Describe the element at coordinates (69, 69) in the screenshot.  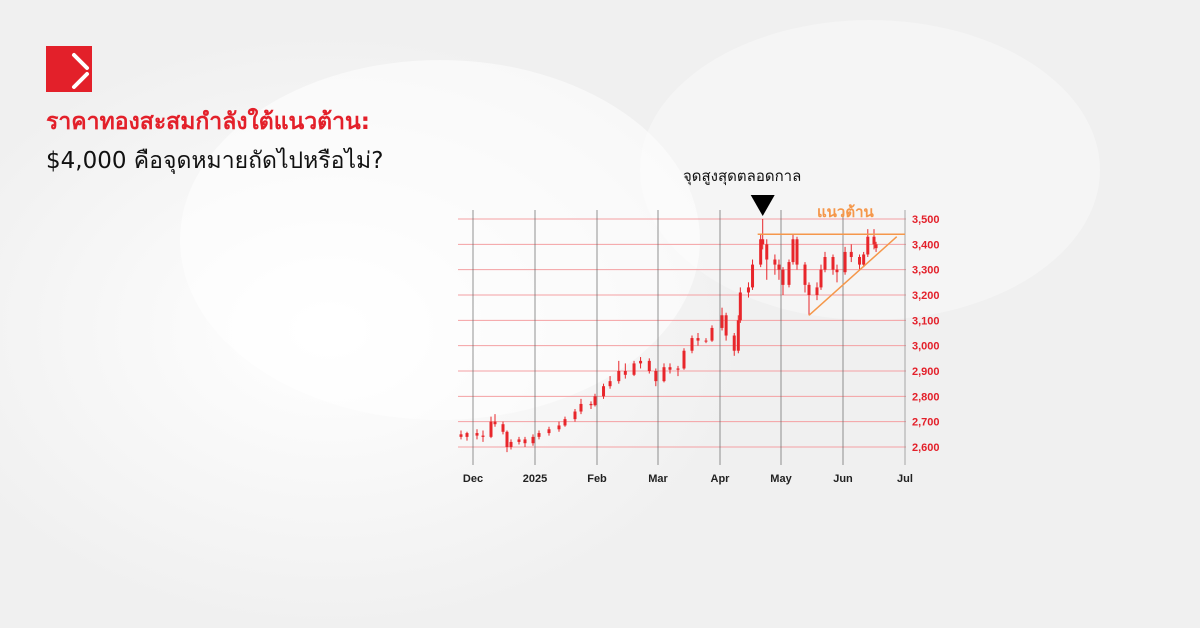
I see `brand-logo` at that location.